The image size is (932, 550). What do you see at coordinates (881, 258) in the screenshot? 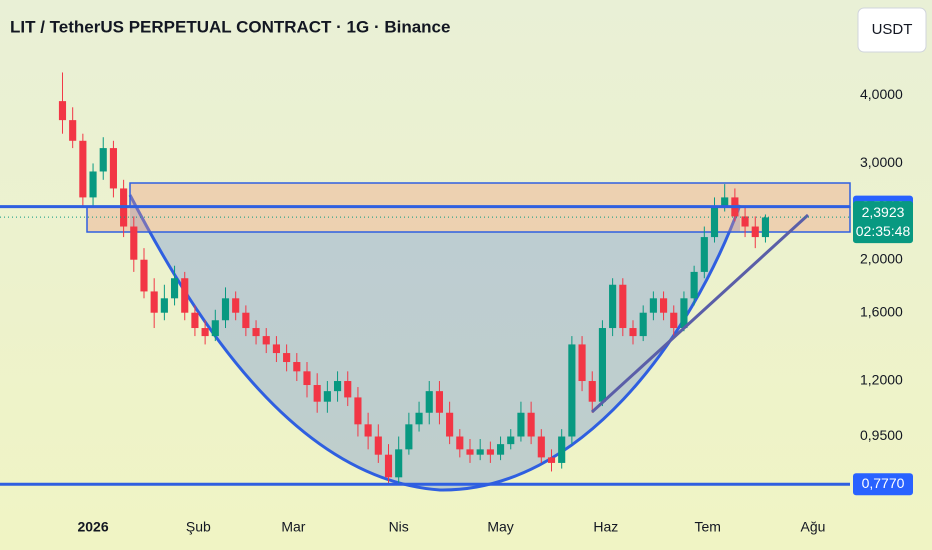
I see `y-tick-label: 2,0000` at bounding box center [881, 258].